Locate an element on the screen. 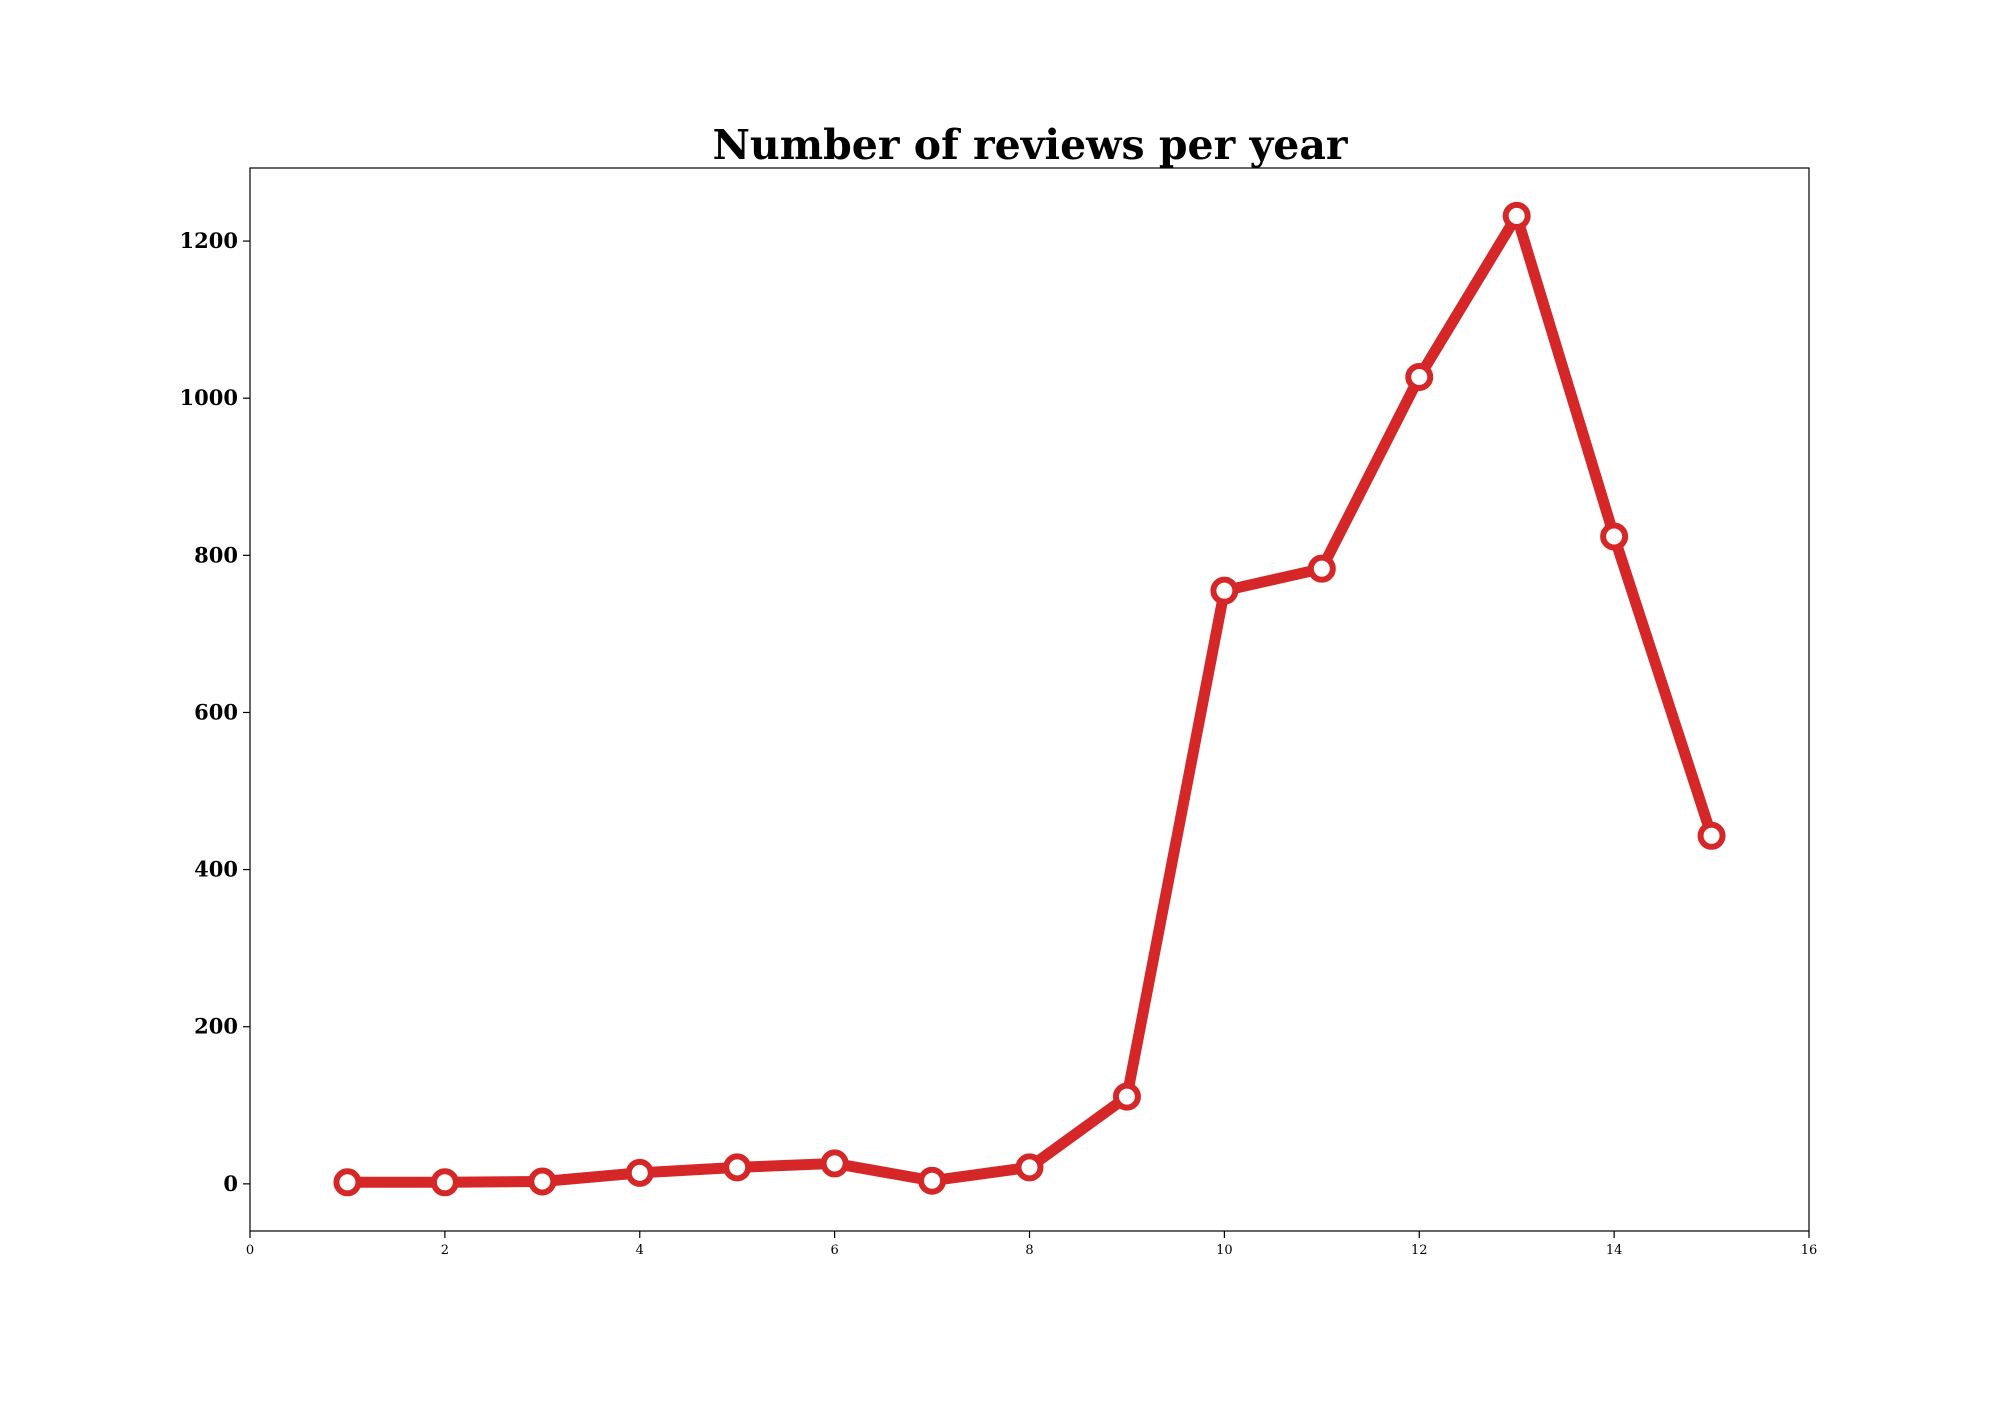 The width and height of the screenshot is (2000, 1405). y-tick-label: 200 is located at coordinates (216, 1026).